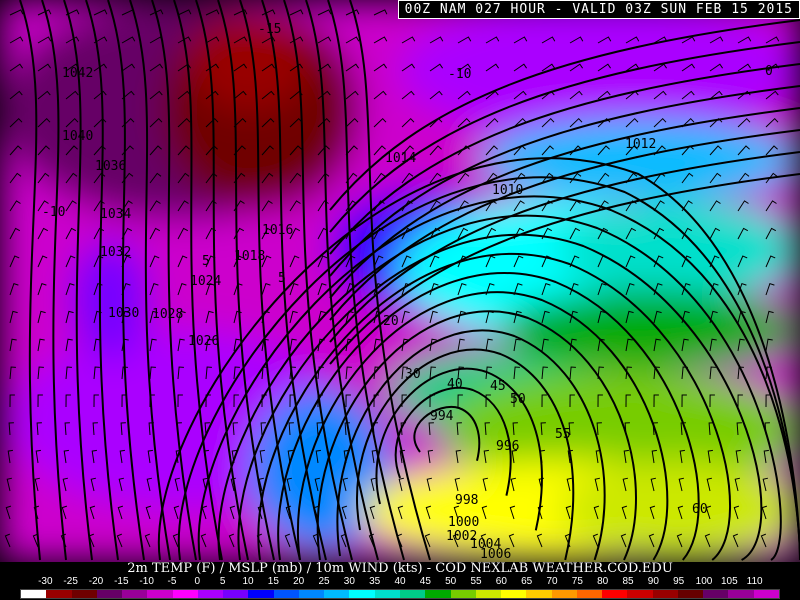 This screenshot has height=600, width=800. I want to click on isotherm-label: 50, so click(518, 399).